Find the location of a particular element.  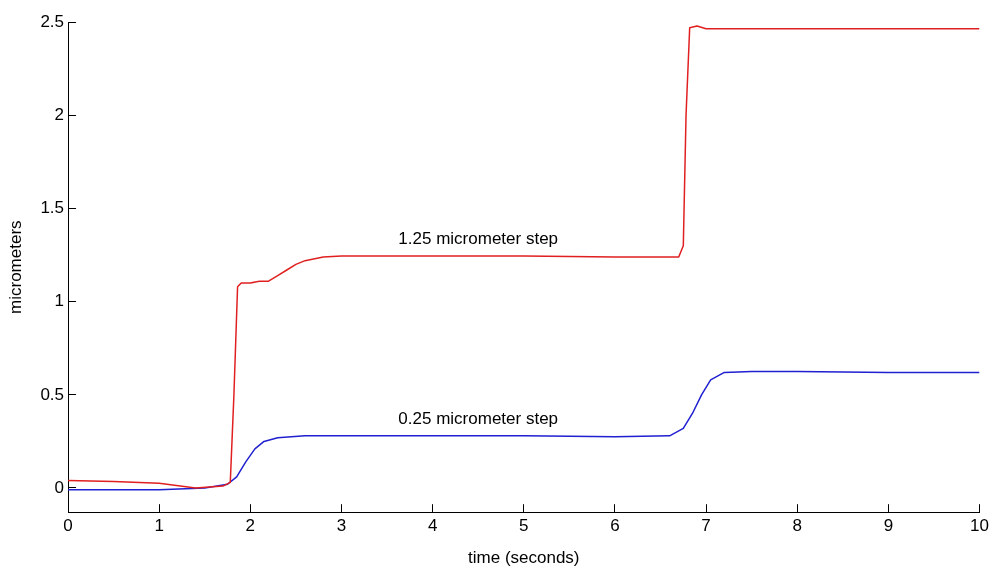

y-tick-label: 2 is located at coordinates (59, 115).